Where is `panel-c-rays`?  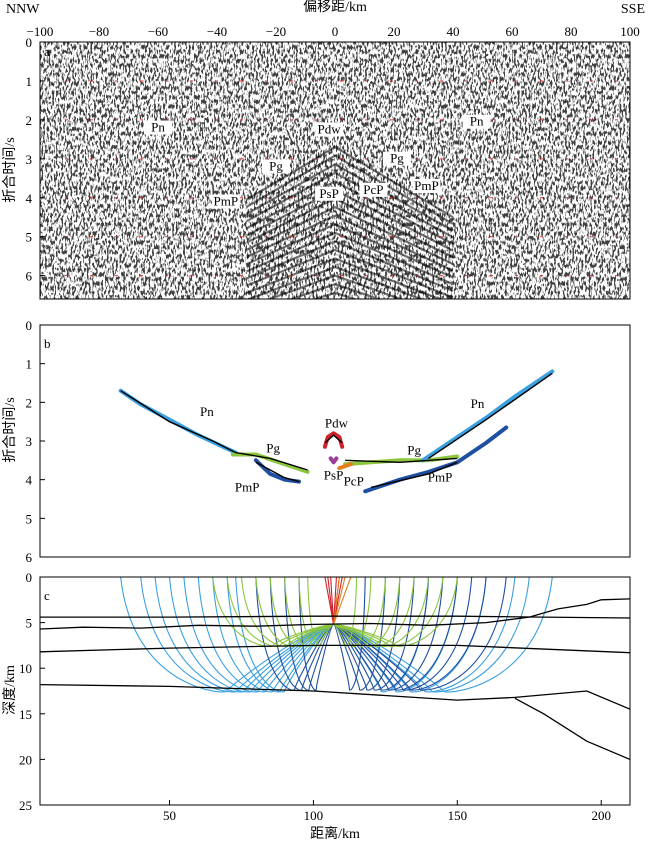 panel-c-rays is located at coordinates (336, 635).